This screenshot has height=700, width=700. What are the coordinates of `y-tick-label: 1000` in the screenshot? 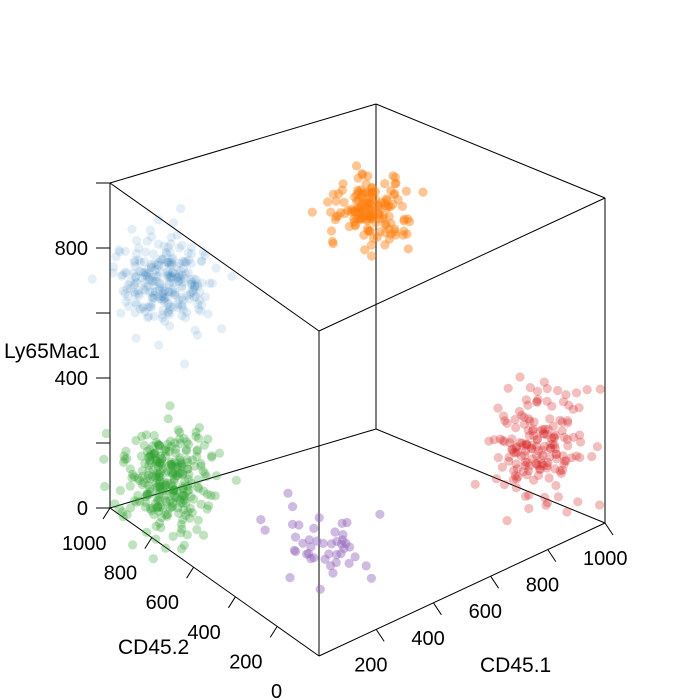 It's located at (84, 544).